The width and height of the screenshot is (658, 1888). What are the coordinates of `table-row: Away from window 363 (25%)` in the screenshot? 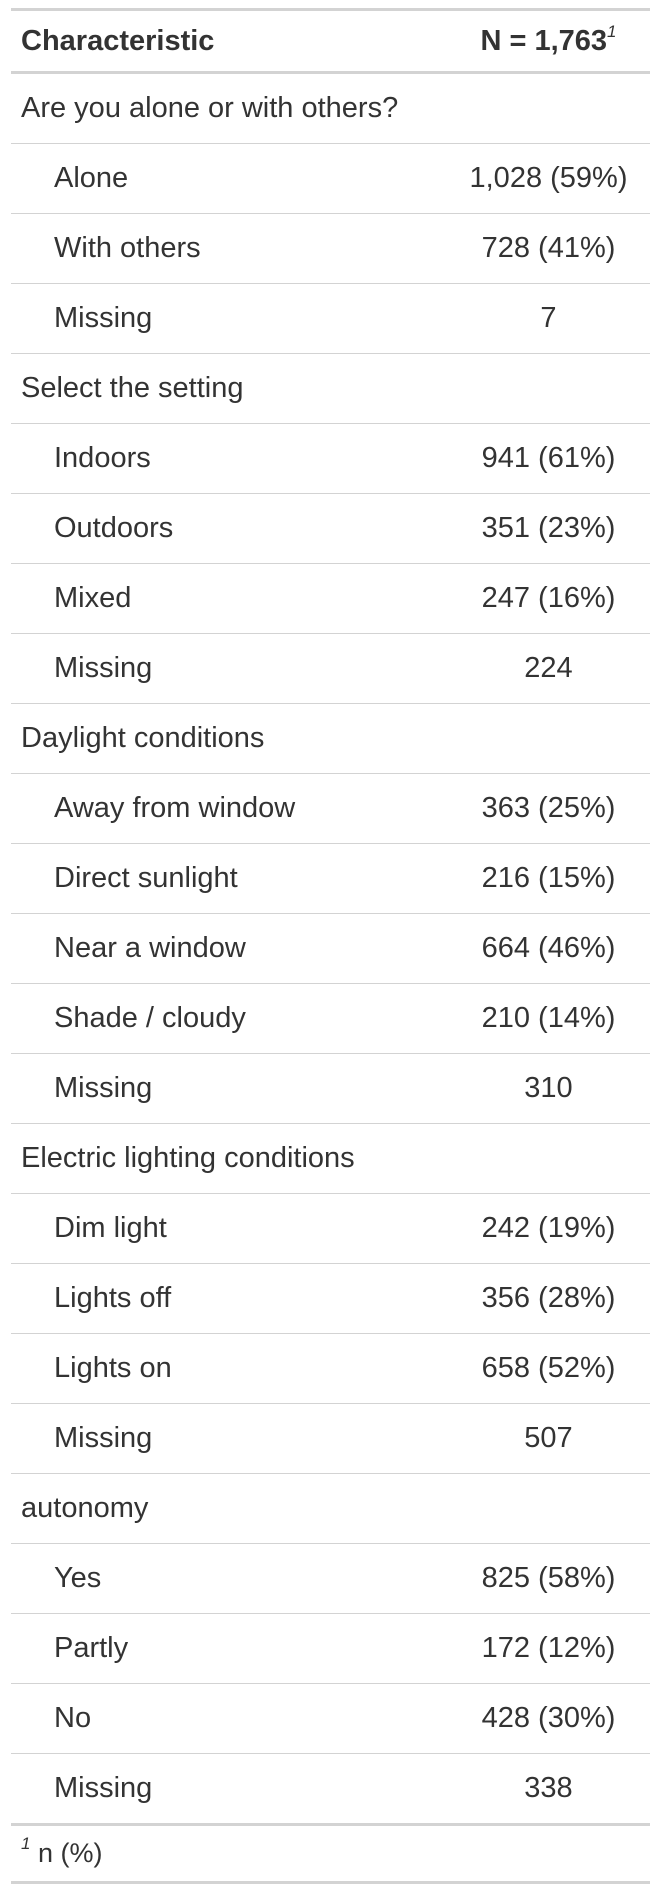 It's located at (330, 808).